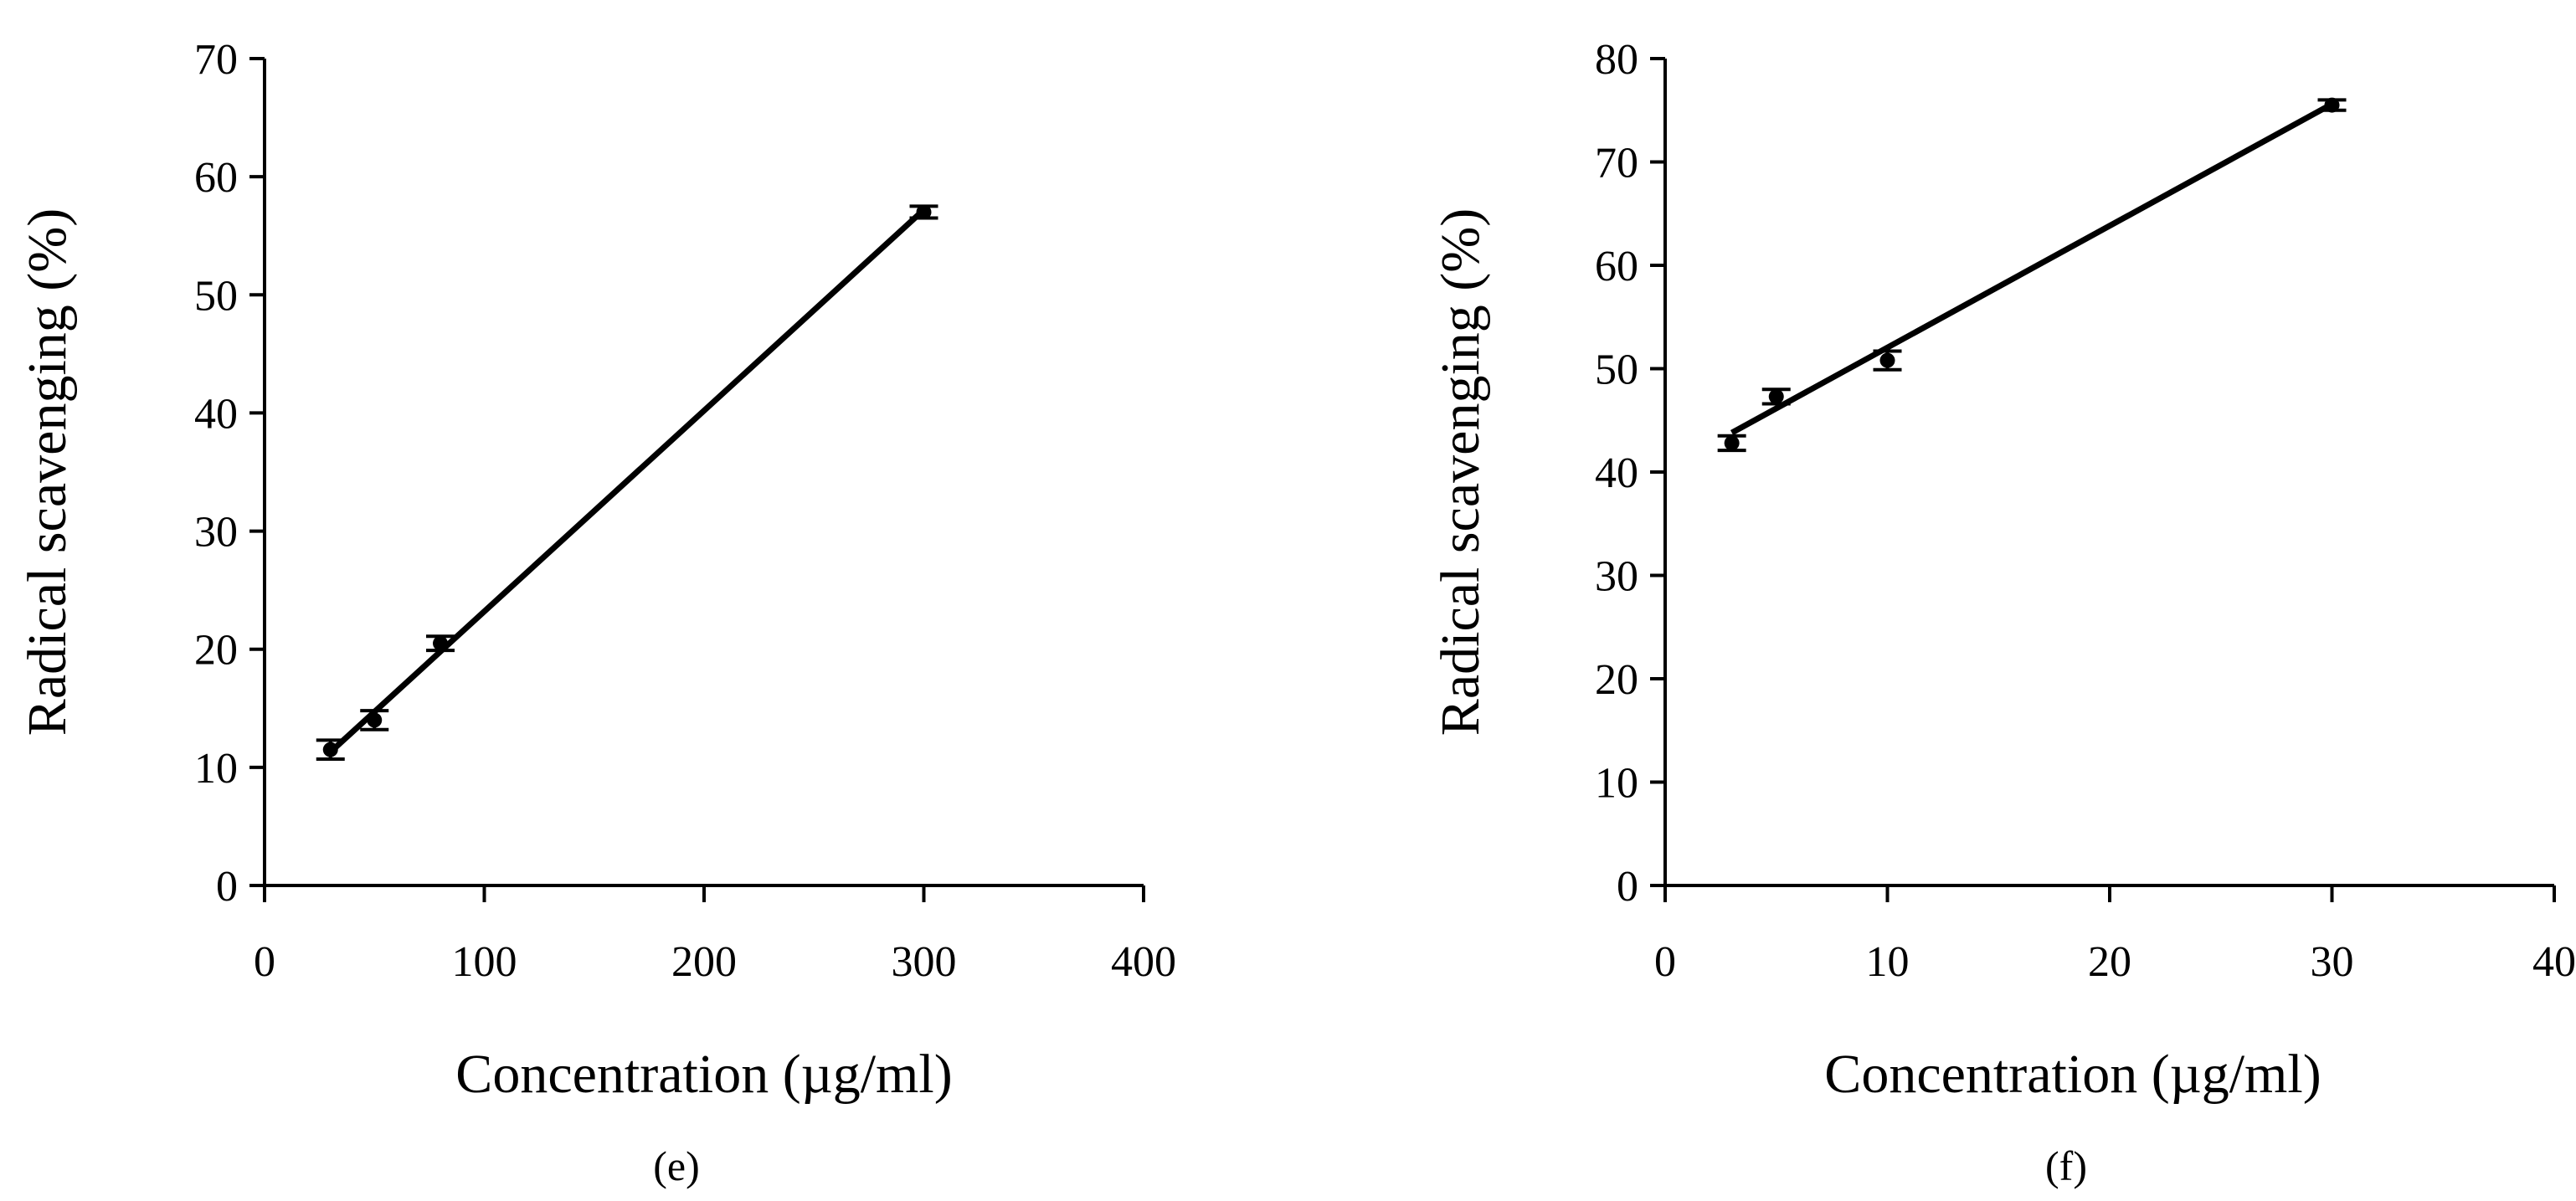  I want to click on panel-label: (f), so click(2066, 1165).